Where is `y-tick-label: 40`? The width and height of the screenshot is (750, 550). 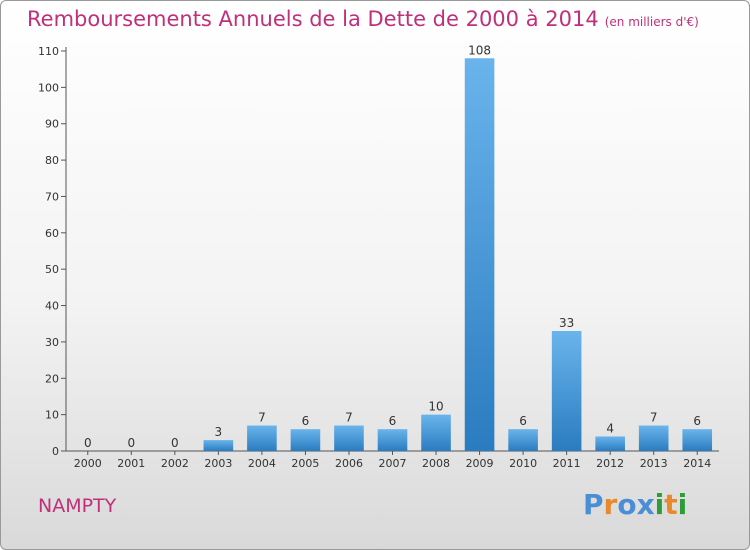
y-tick-label: 40 is located at coordinates (52, 306).